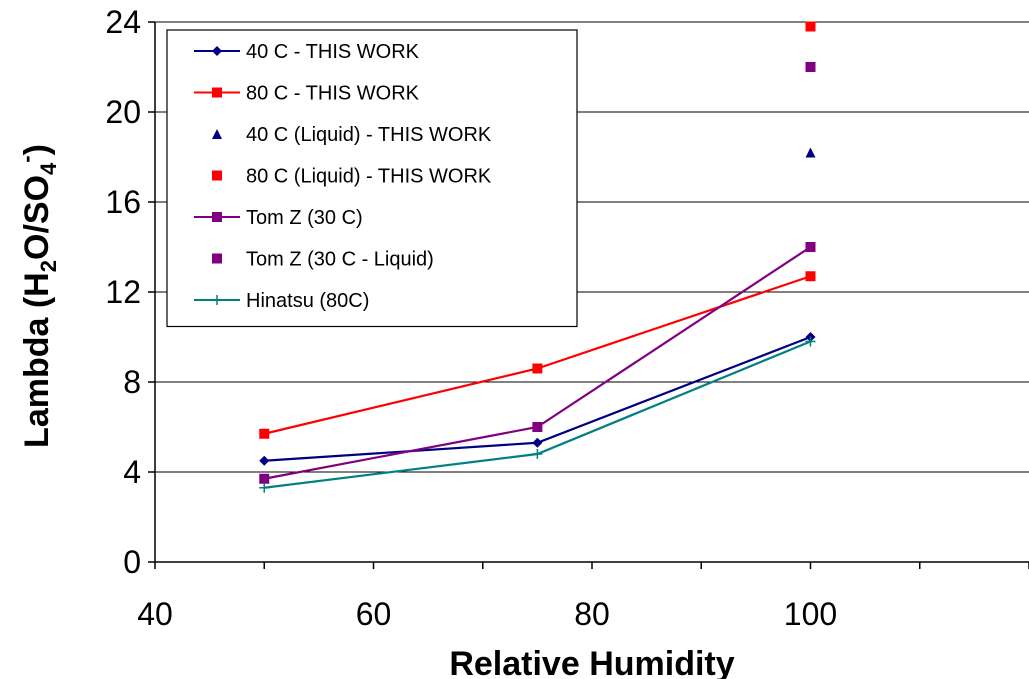 The height and width of the screenshot is (679, 1029). Describe the element at coordinates (340, 260) in the screenshot. I see `legend-label: Tom Z (30 C - Liquid)` at that location.